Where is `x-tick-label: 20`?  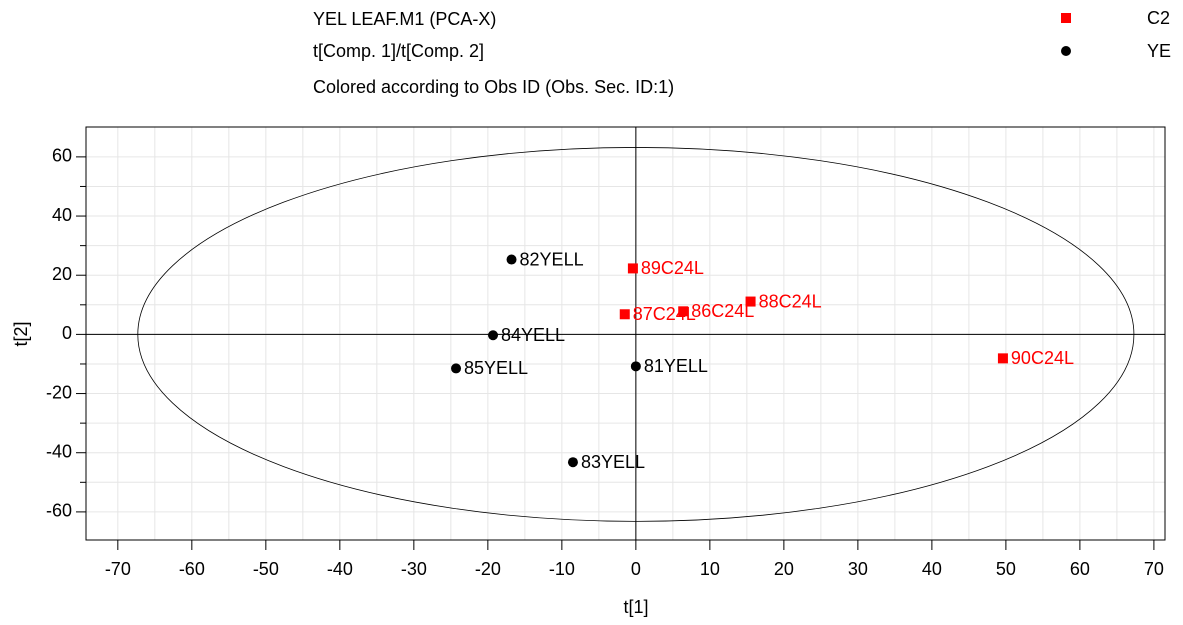 x-tick-label: 20 is located at coordinates (784, 569).